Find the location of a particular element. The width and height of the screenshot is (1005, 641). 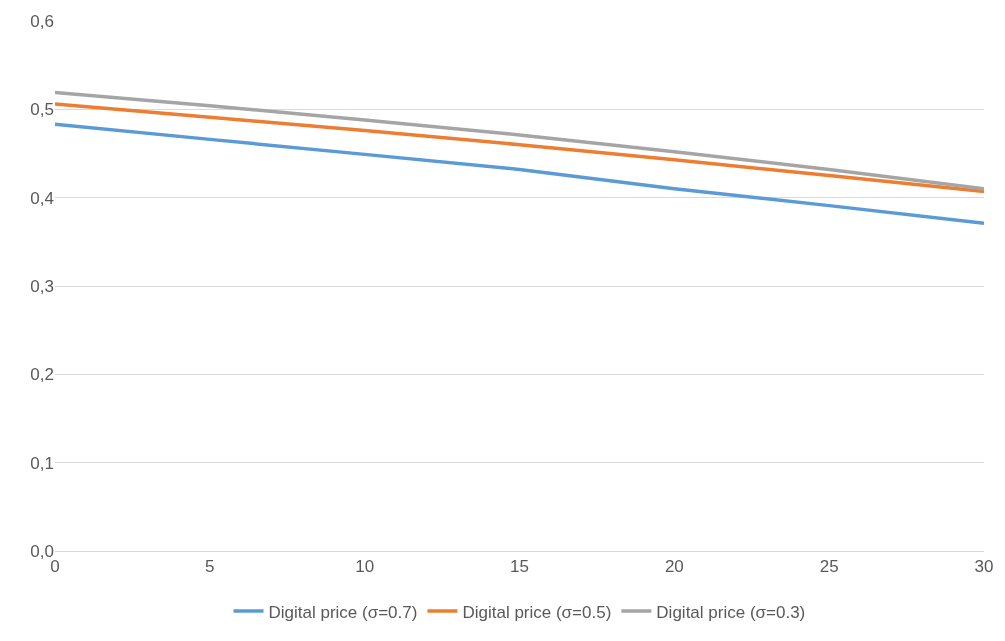

y-tick-label: 0,3 is located at coordinates (42, 286).